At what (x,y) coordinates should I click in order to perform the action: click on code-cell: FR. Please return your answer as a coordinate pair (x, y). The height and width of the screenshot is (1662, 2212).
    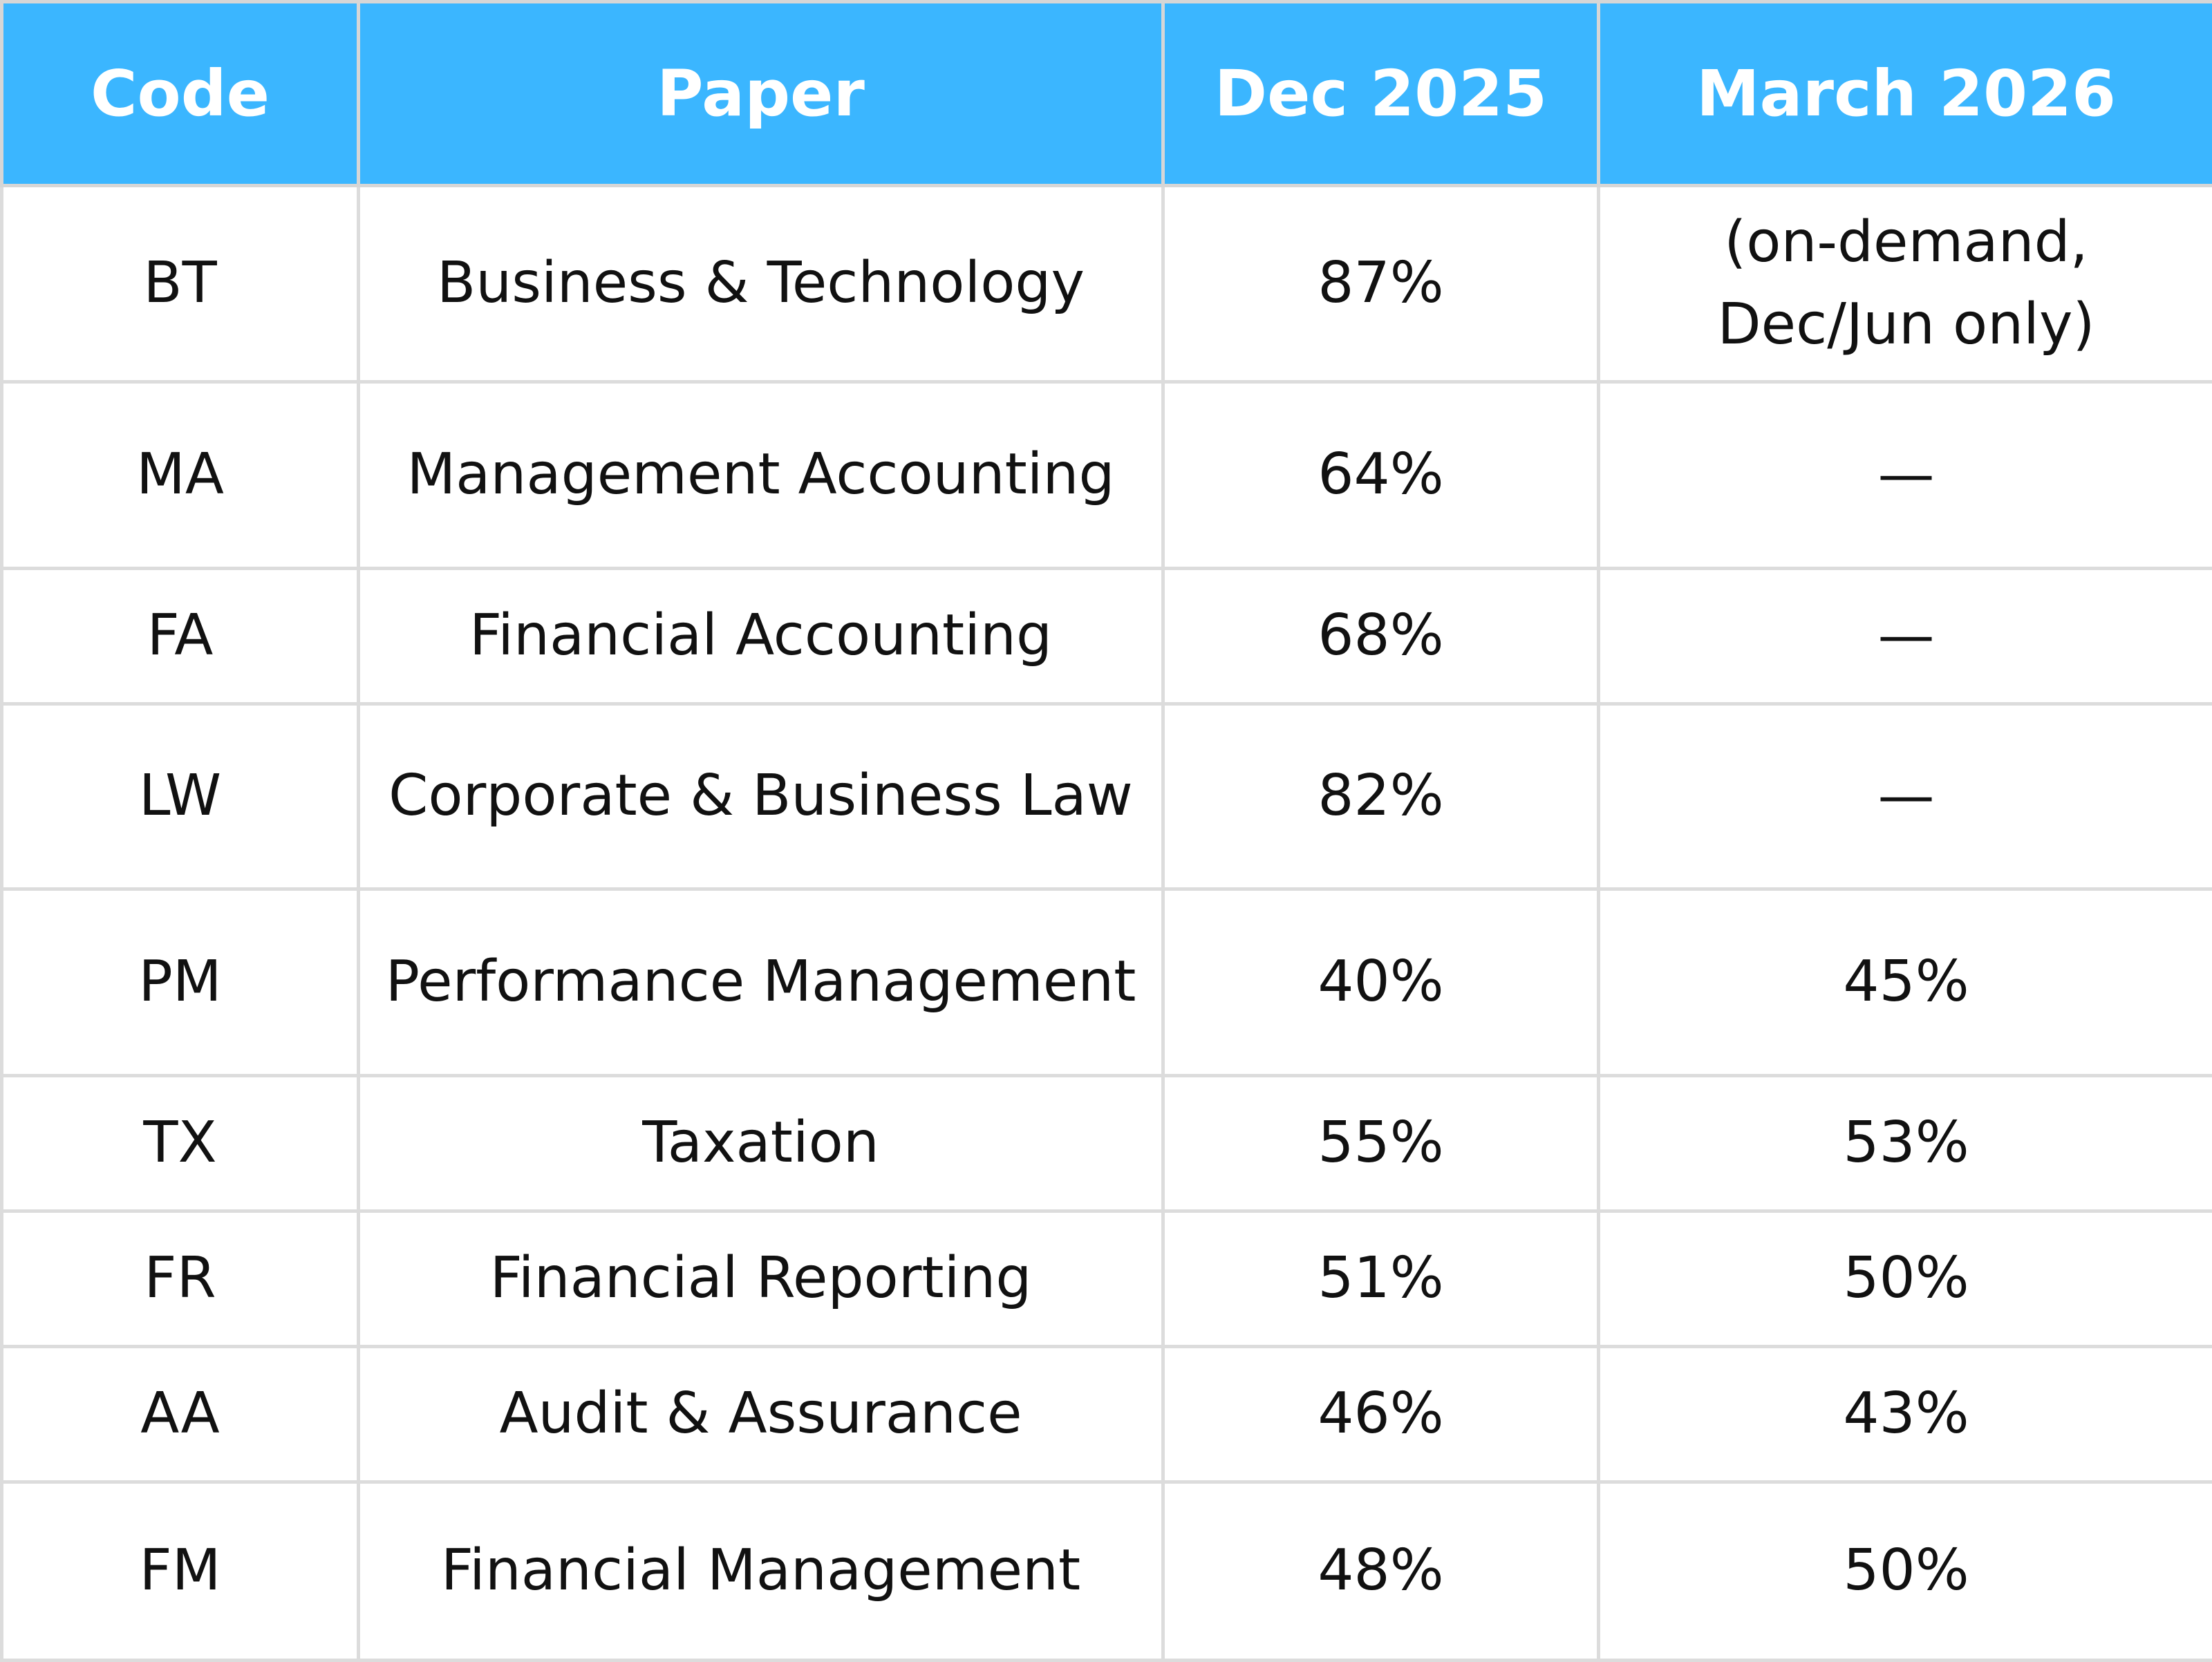
    Looking at the image, I should click on (180, 1279).